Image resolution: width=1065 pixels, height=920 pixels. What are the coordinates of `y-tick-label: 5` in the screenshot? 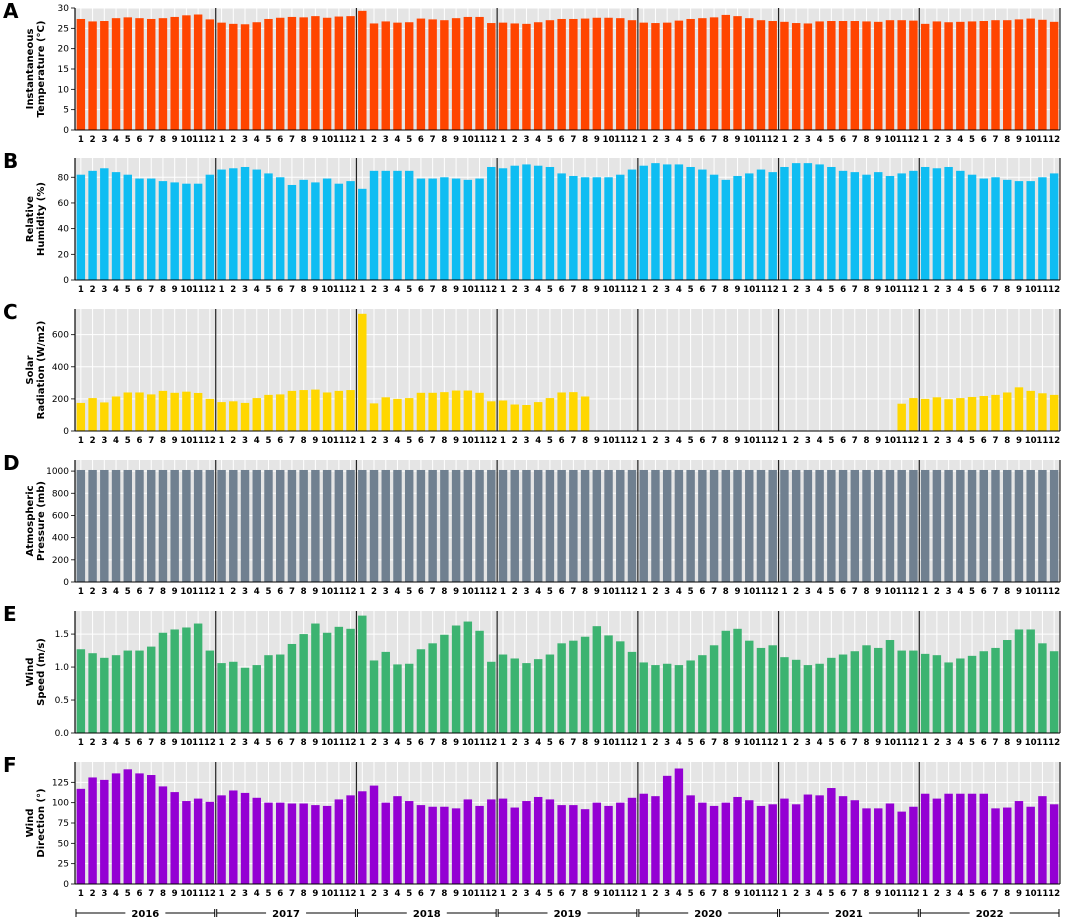 It's located at (66, 111).